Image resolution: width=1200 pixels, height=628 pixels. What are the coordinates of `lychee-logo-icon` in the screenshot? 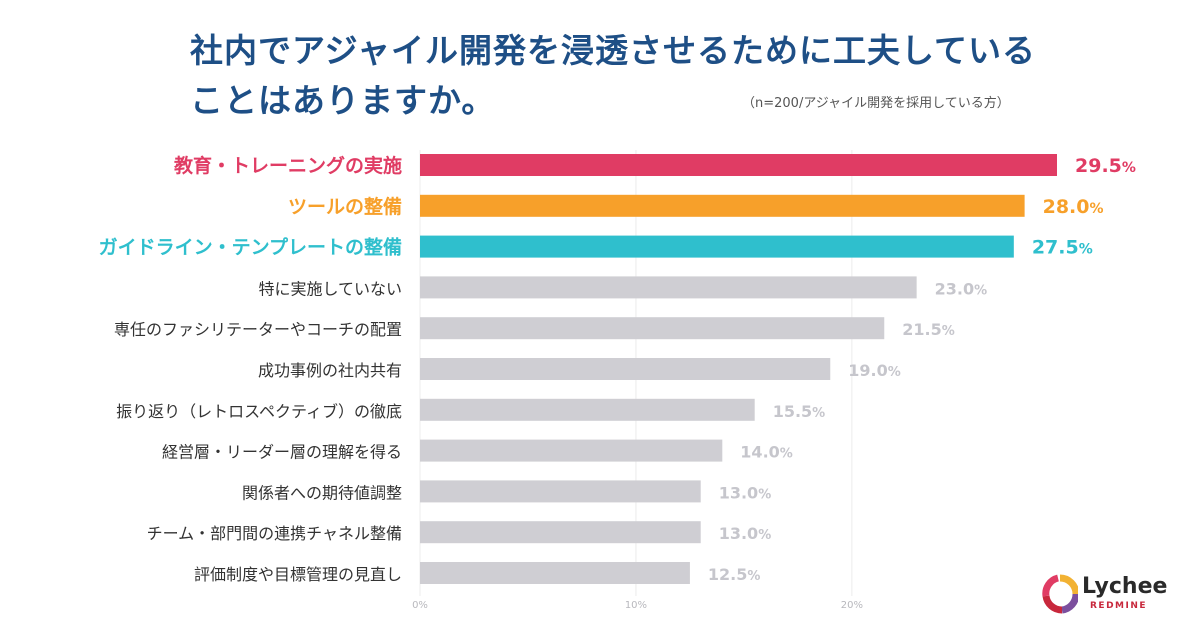 It's located at (1060, 594).